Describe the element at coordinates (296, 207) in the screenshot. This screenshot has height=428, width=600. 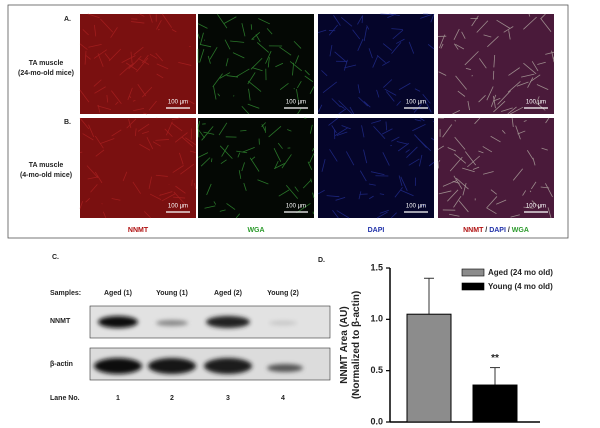
I see `scale-bar-label: 100 µm` at that location.